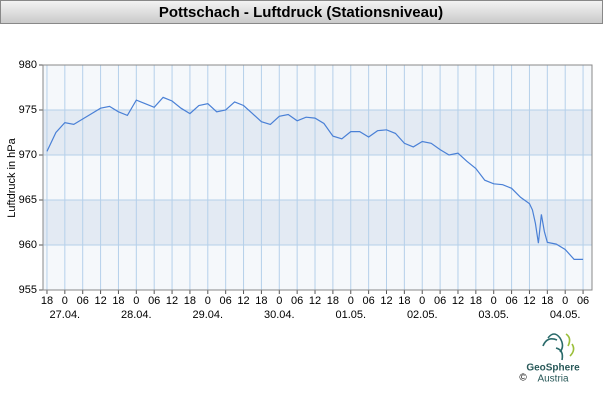 The image size is (603, 400). Describe the element at coordinates (553, 368) in the screenshot. I see `logo-name: GeoSphere` at that location.